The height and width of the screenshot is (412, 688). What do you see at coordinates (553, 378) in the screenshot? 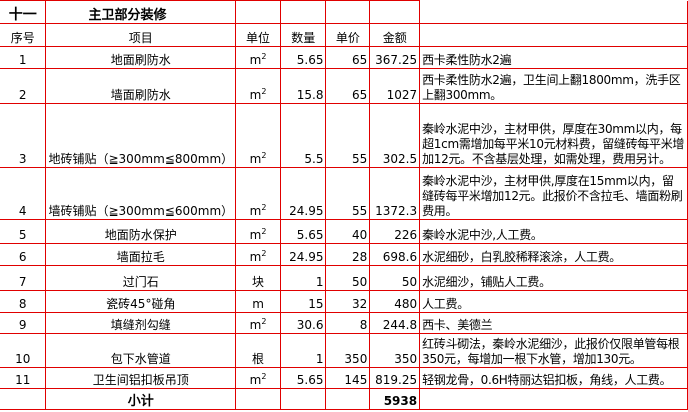
I see `row-note: 轻钢龙骨，0.6H特丽达铝扣板，角线，人工费。` at bounding box center [553, 378].